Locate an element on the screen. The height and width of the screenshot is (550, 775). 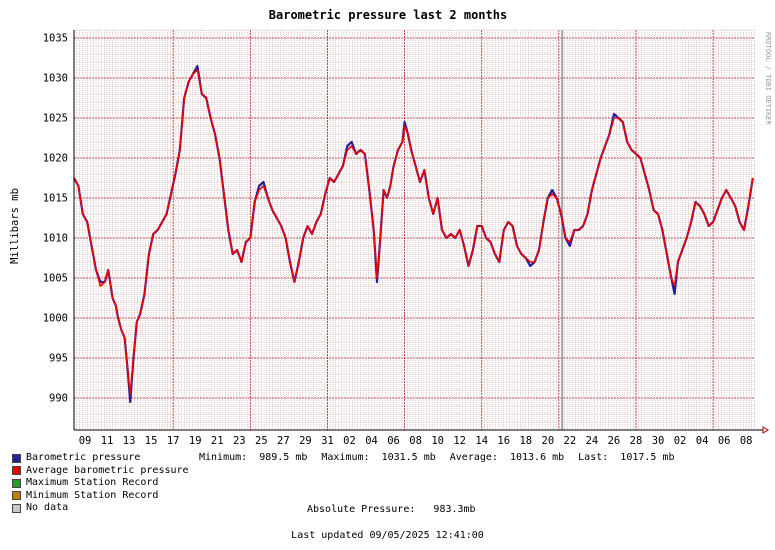
x-tick-label: 16 is located at coordinates (503, 441).